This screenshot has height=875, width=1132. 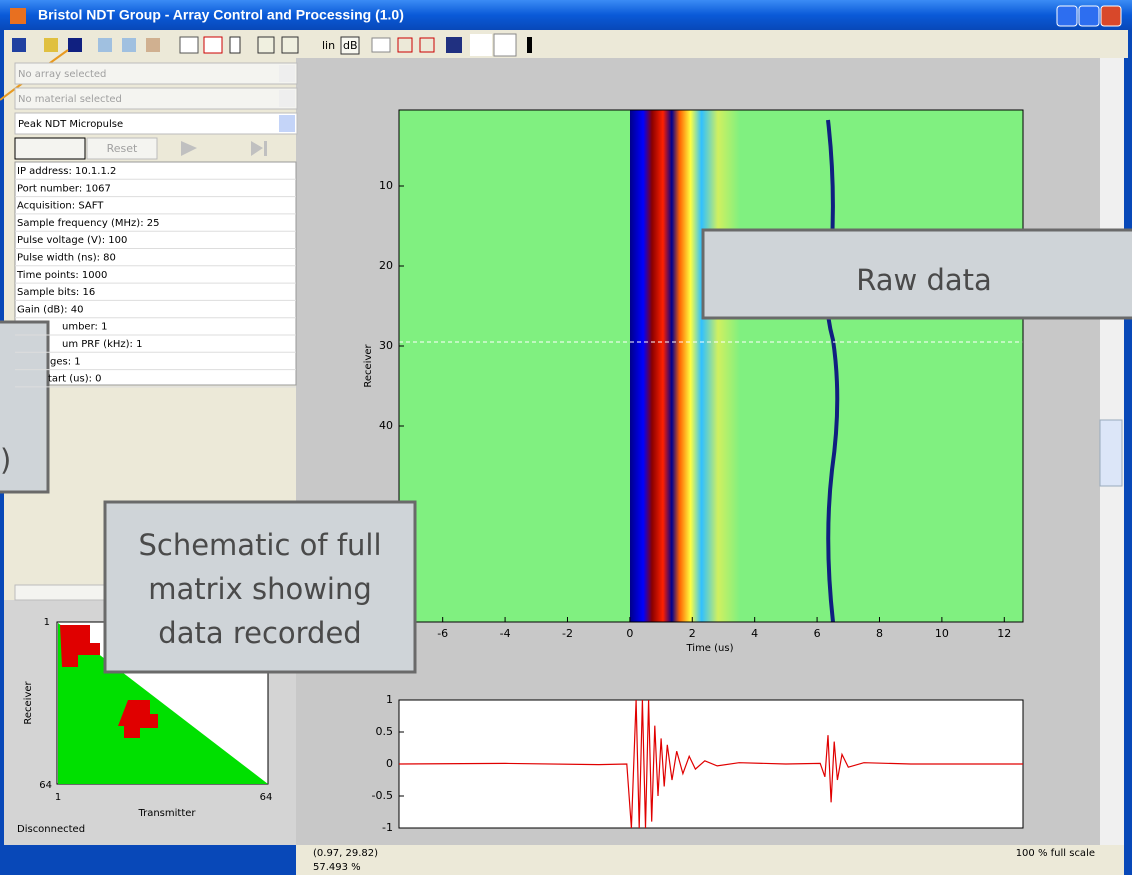 I want to click on app-icon, so click(x=18, y=16).